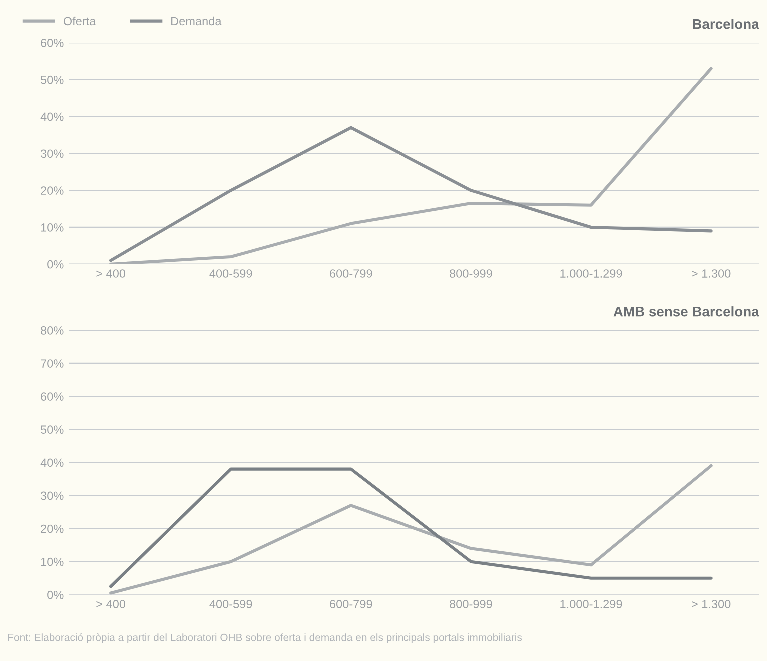 The height and width of the screenshot is (661, 767). What do you see at coordinates (52, 364) in the screenshot?
I see `y-tick-label: 70%` at bounding box center [52, 364].